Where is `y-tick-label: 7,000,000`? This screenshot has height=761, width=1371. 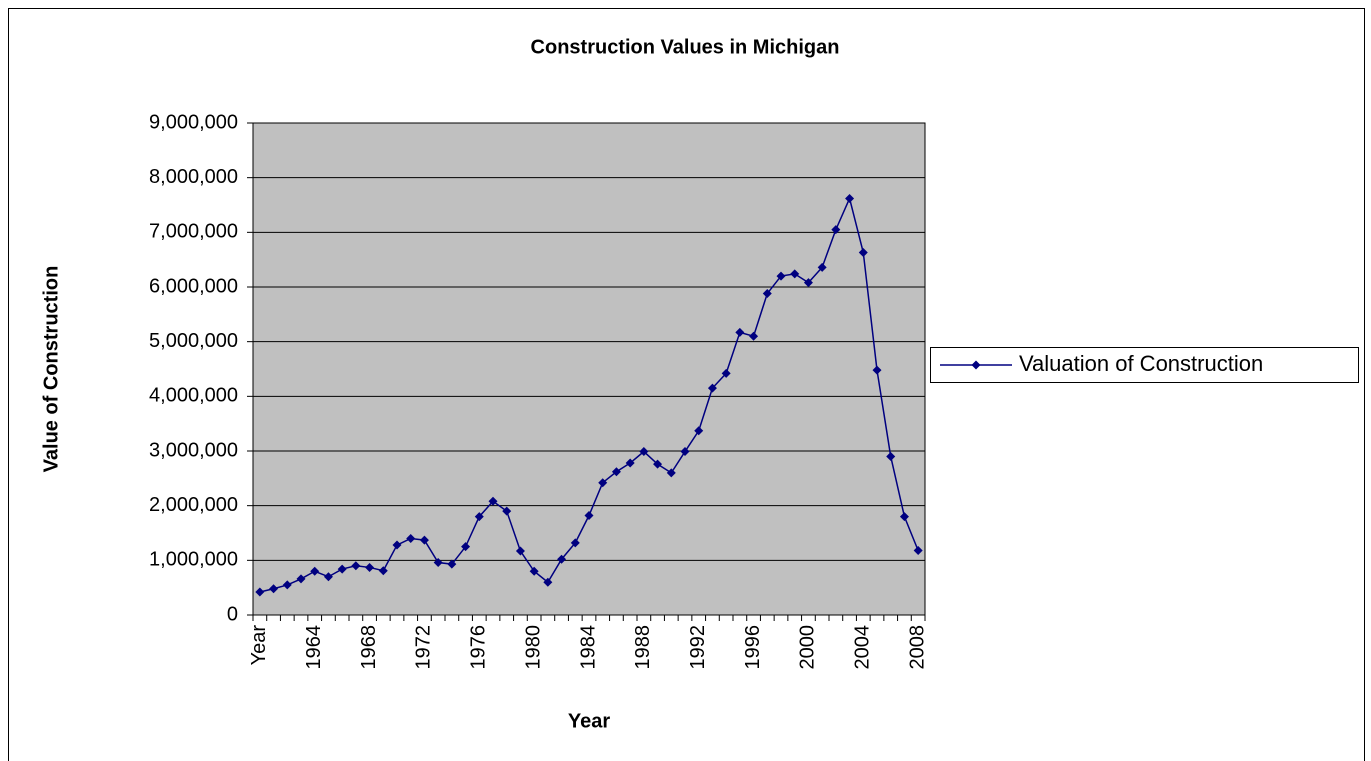 y-tick-label: 7,000,000 is located at coordinates (193, 232).